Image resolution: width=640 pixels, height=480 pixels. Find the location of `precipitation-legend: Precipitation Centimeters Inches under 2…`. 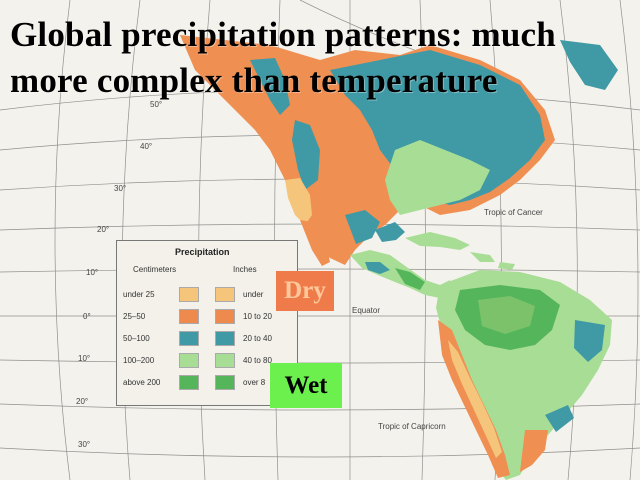

precipitation-legend: Precipitation Centimeters Inches under 2… is located at coordinates (207, 323).